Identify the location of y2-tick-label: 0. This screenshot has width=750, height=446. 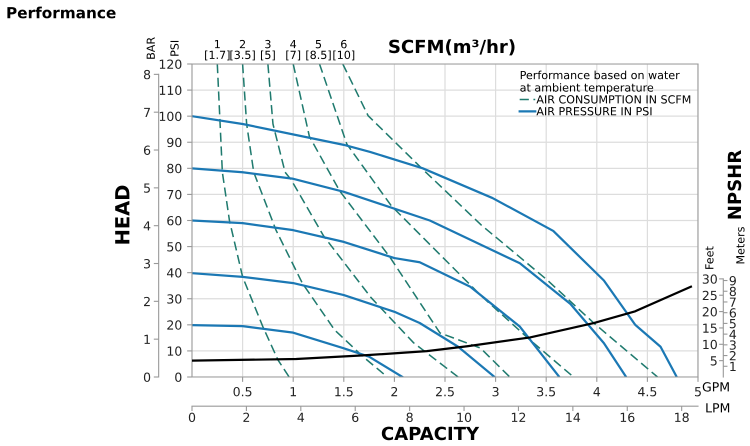
(147, 377).